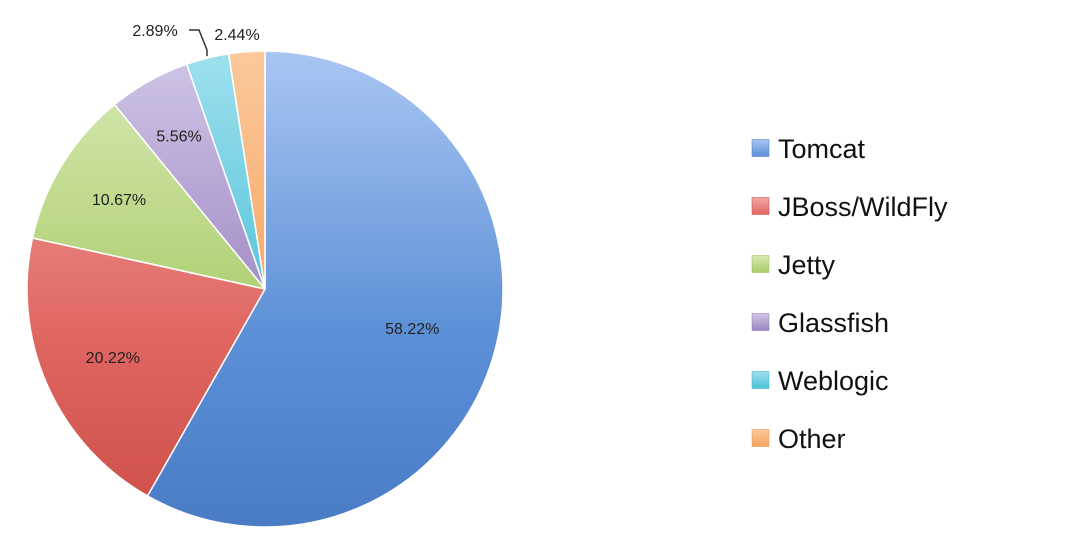 The height and width of the screenshot is (545, 1068). I want to click on legend-label-jboss-wildfly: JBoss/WildFly, so click(863, 207).